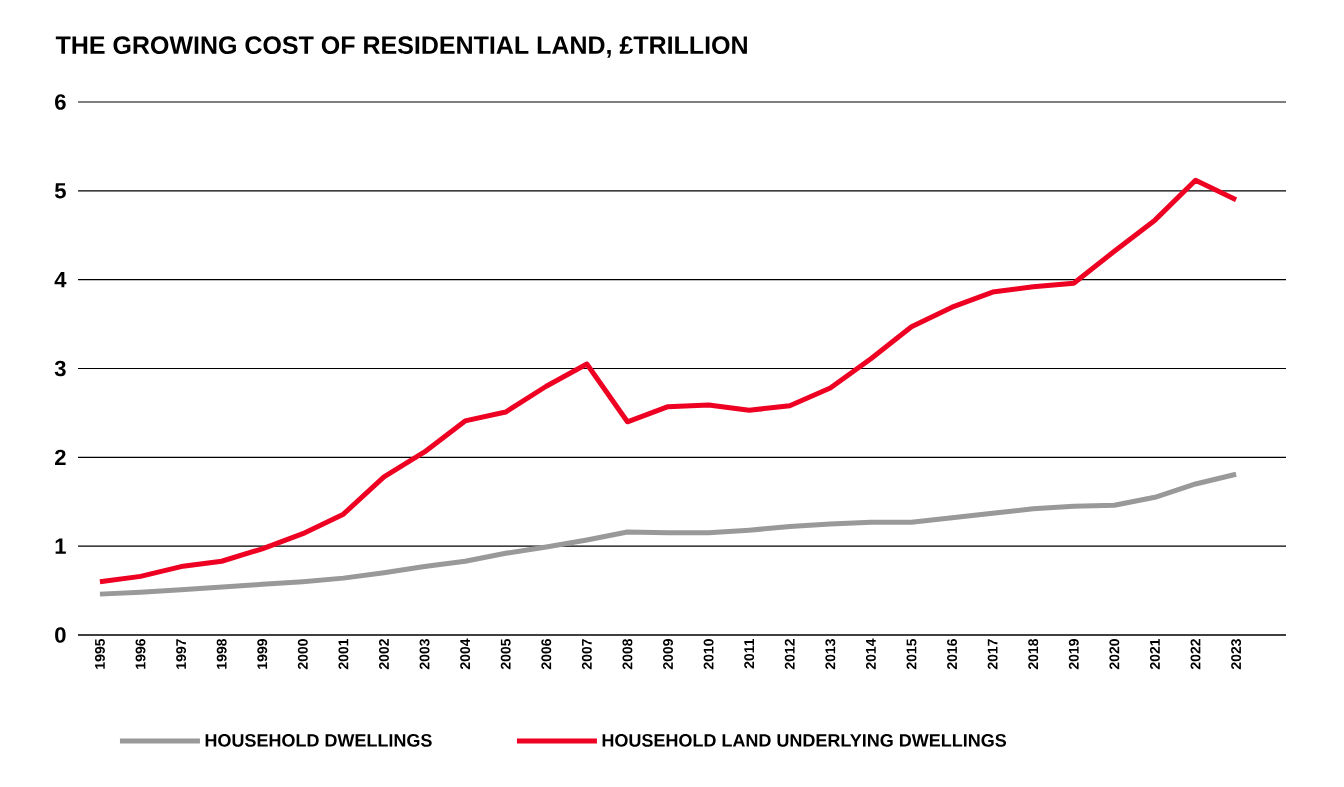 This screenshot has width=1344, height=787. Describe the element at coordinates (60, 368) in the screenshot. I see `y-tick-label: 3` at that location.